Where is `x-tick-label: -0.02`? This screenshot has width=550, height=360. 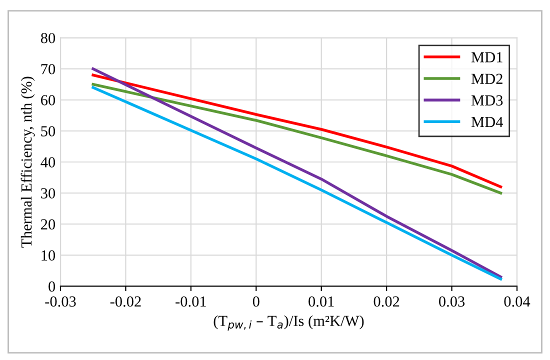
x-tick-label: -0.02 is located at coordinates (125, 301).